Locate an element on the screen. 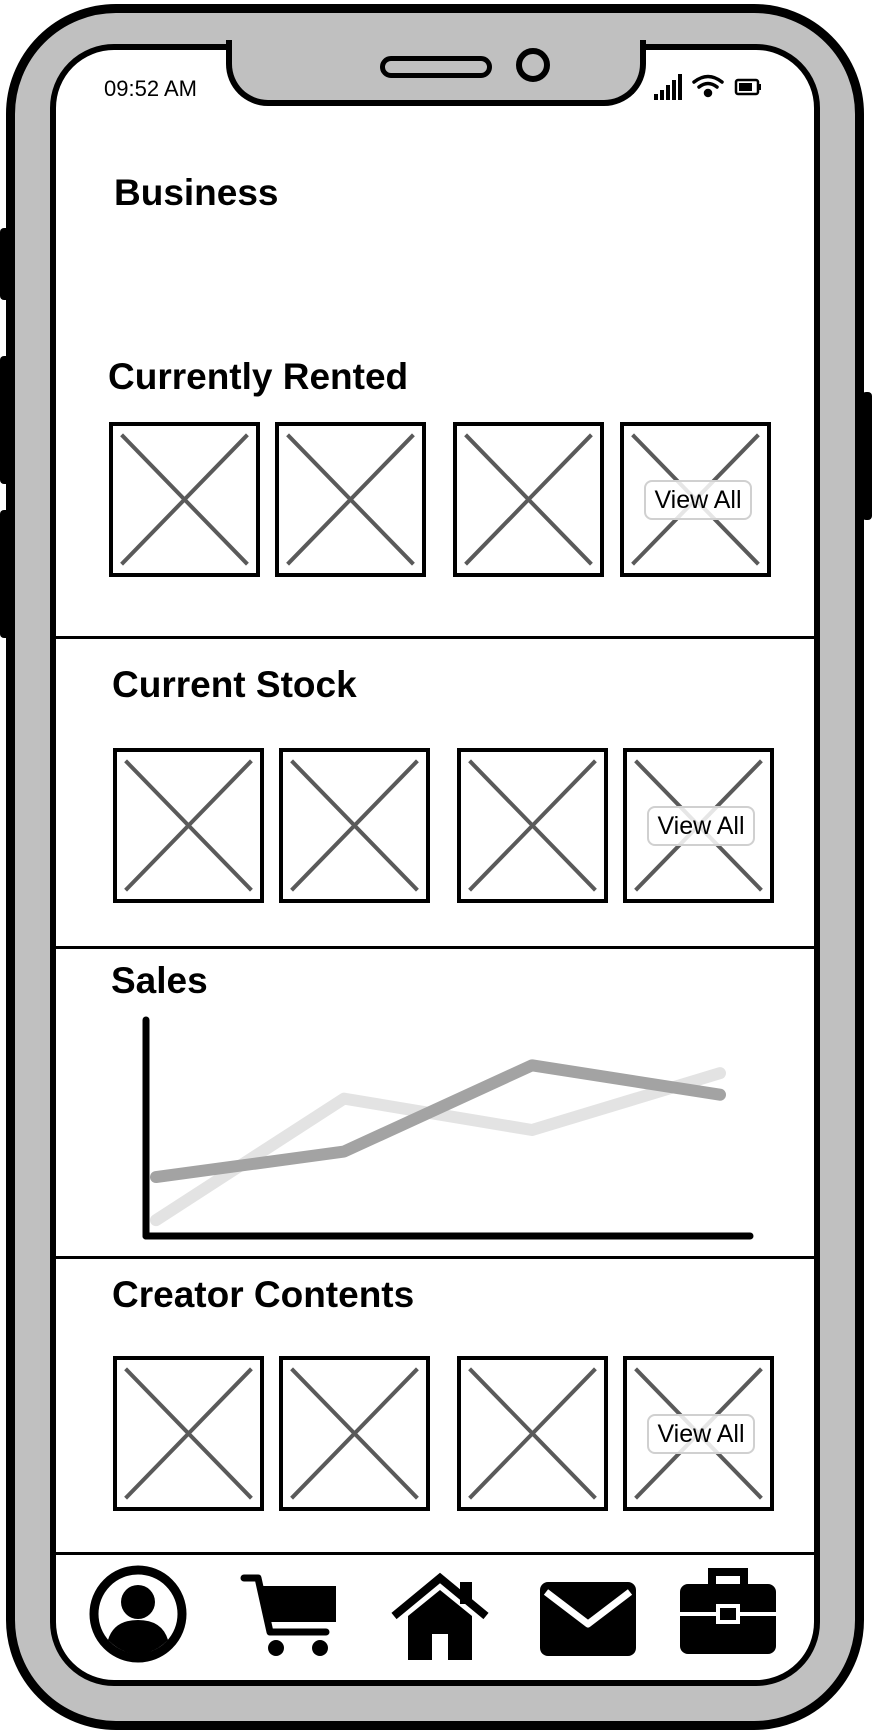 This screenshot has width=872, height=1734. mail-icon is located at coordinates (588, 1621).